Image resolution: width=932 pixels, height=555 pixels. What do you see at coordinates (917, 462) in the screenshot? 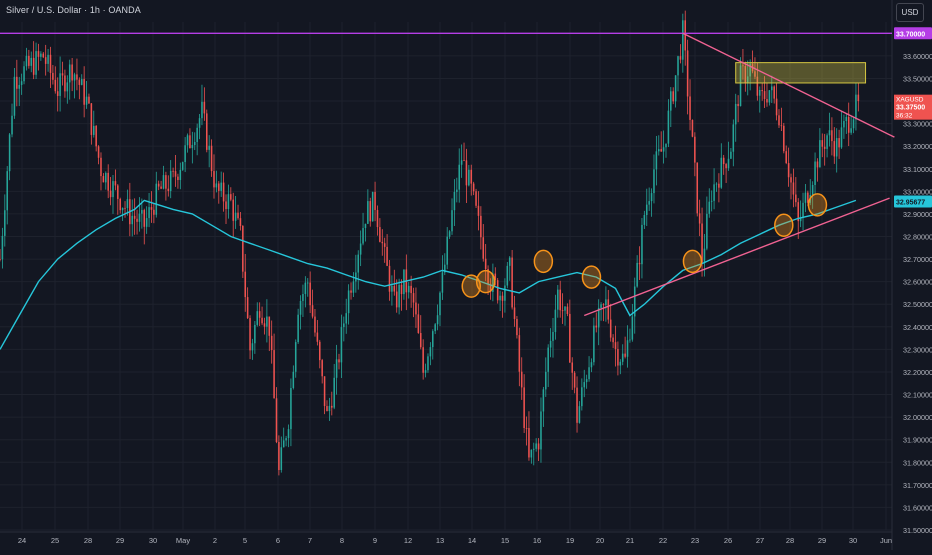
I see `y-axis-tick-label: 31.80000` at bounding box center [917, 462].